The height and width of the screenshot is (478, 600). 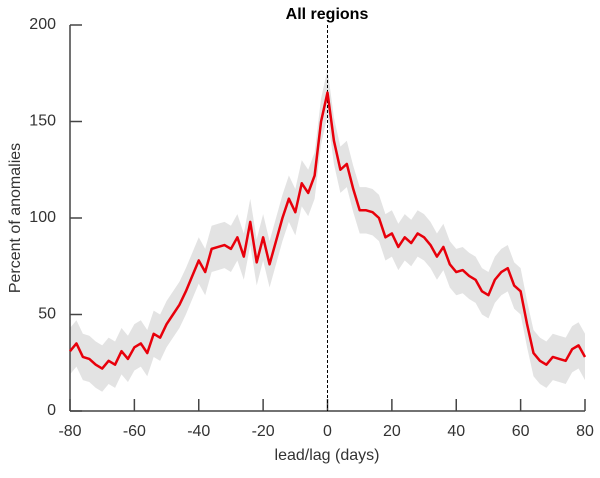 I want to click on y-tick-label: 150, so click(x=42, y=121).